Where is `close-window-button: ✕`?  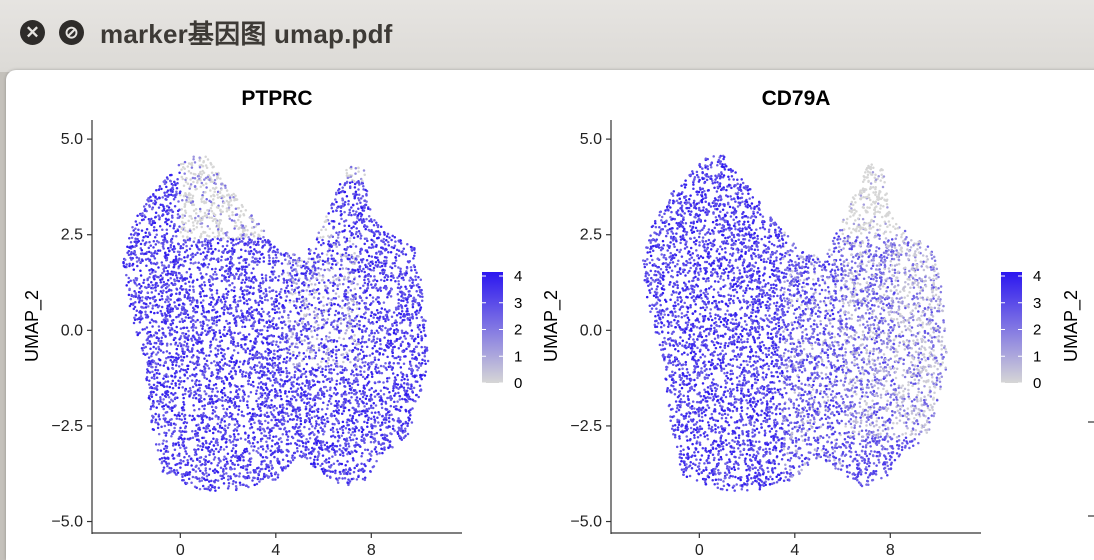
close-window-button: ✕ is located at coordinates (32, 32).